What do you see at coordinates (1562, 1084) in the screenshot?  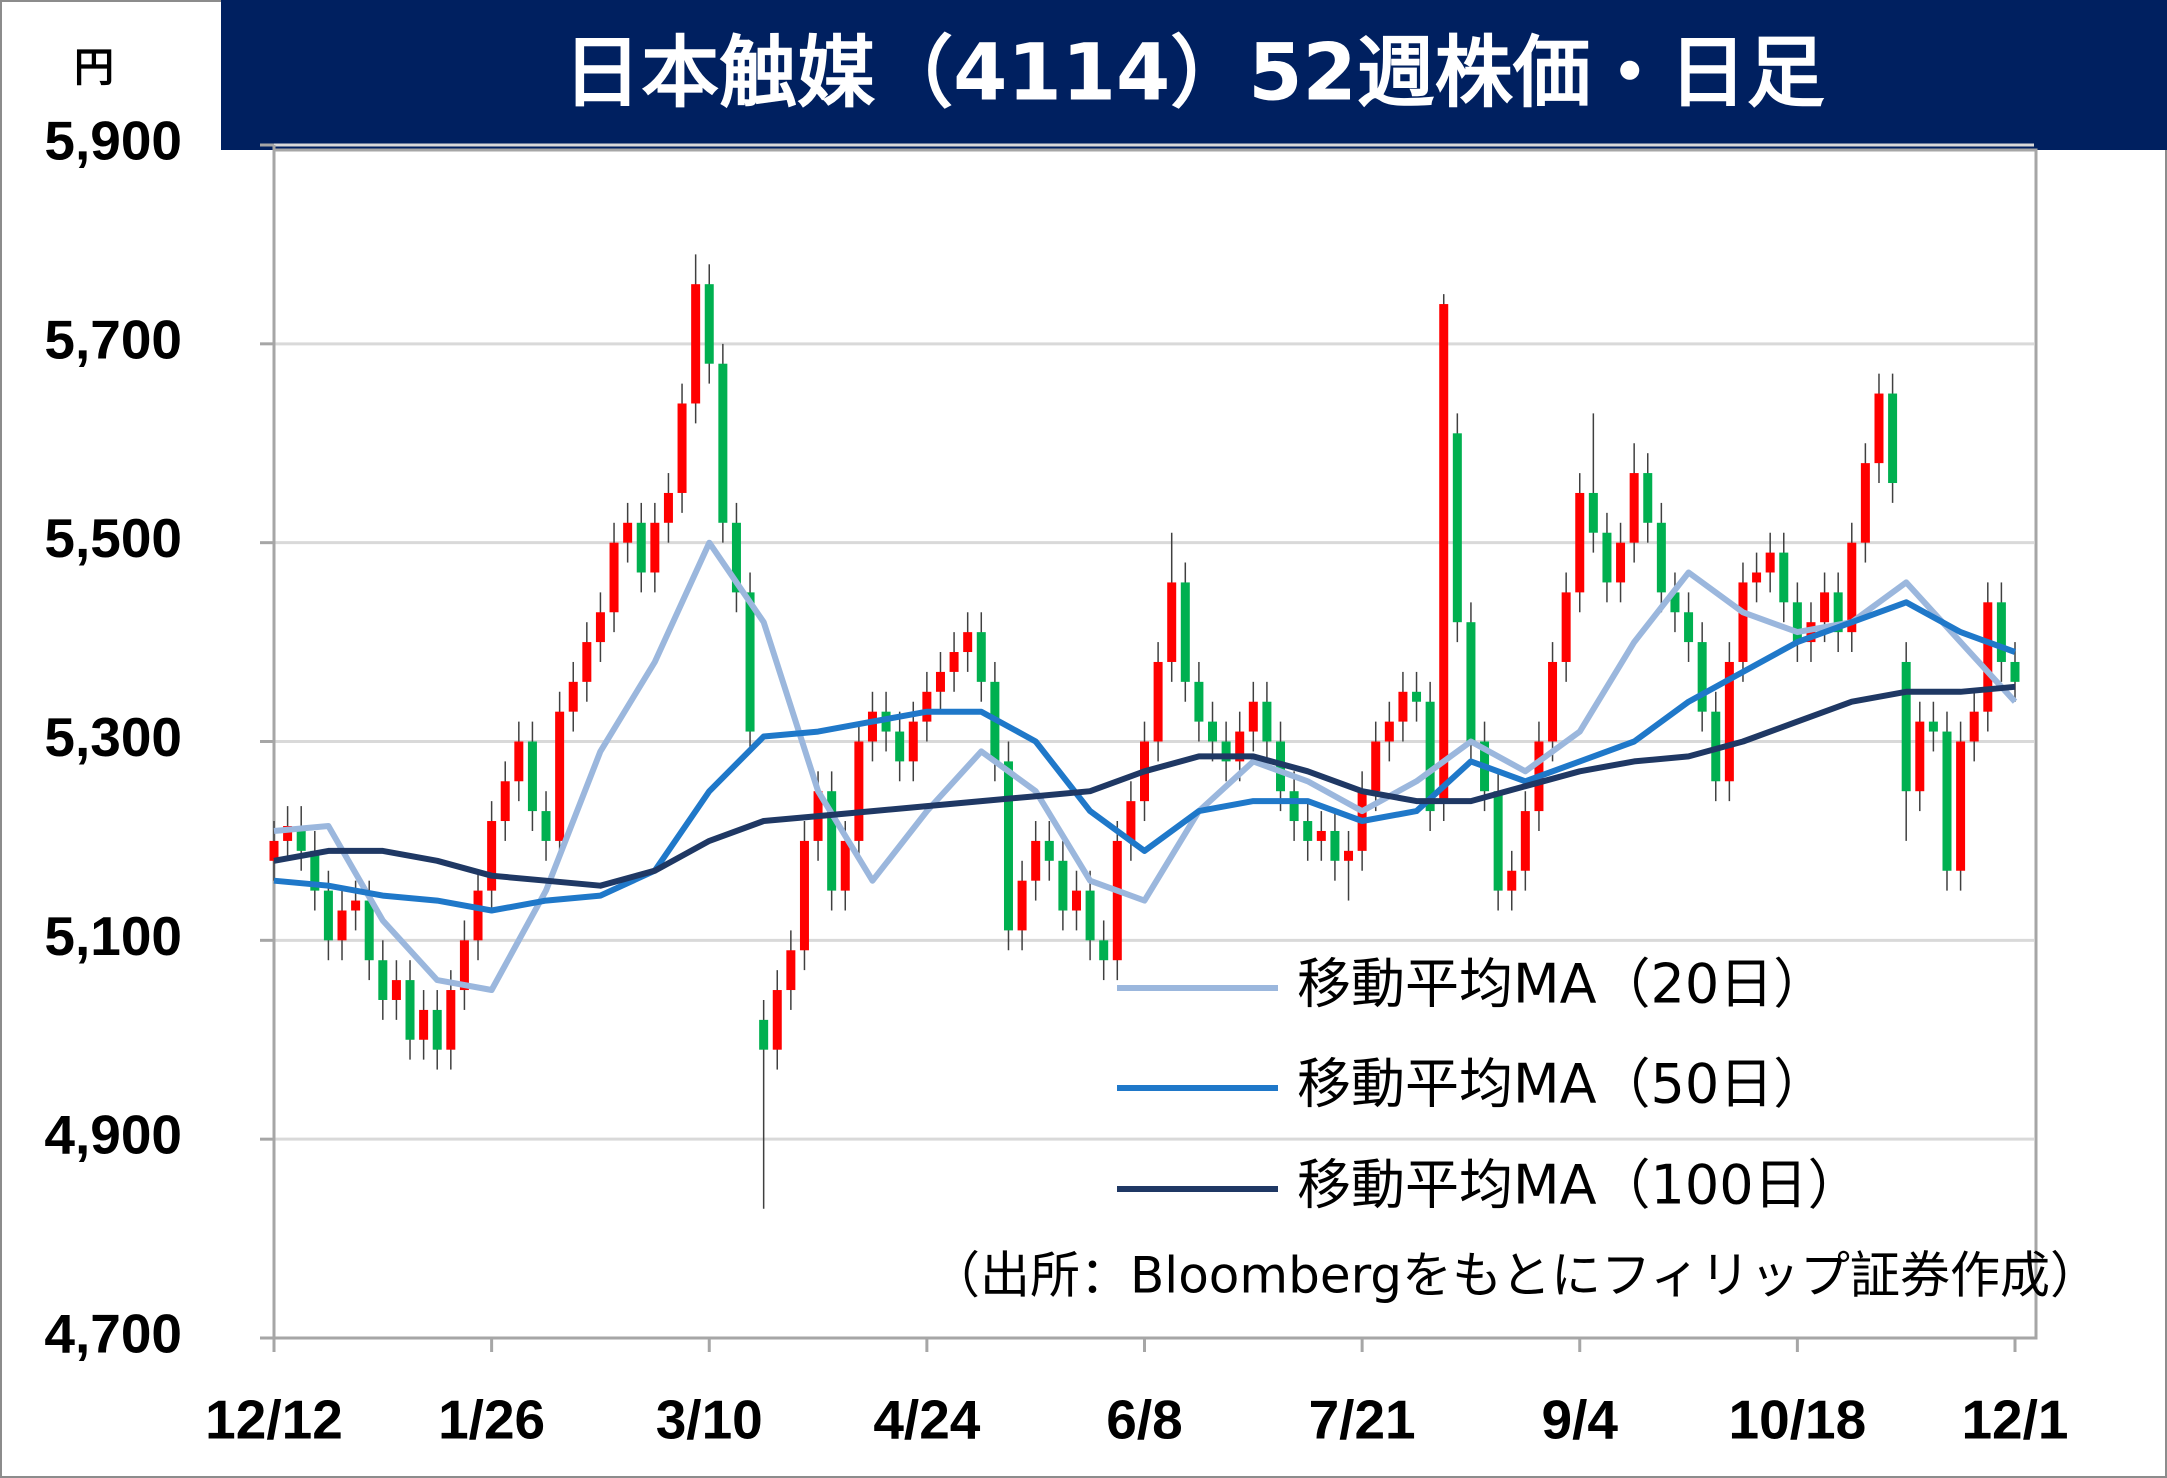 I see `legend-label: 移動平均MA（50日）` at bounding box center [1562, 1084].